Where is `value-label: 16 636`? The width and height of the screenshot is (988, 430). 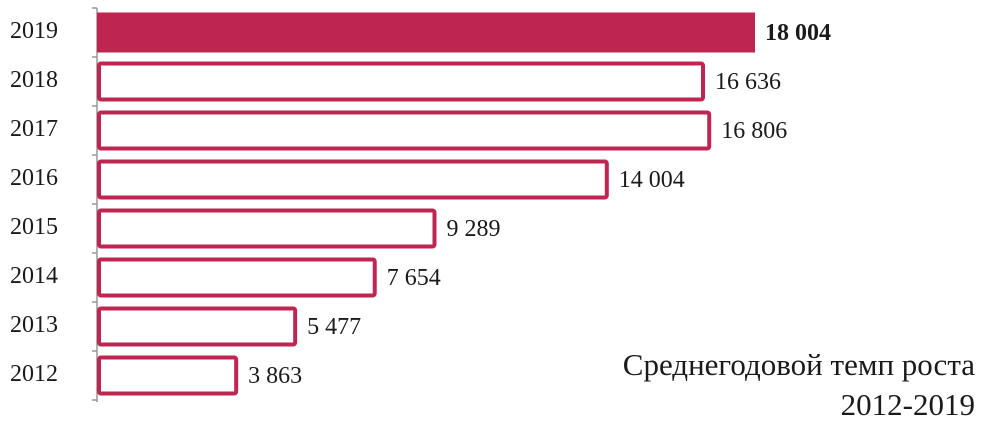 value-label: 16 636 is located at coordinates (748, 82).